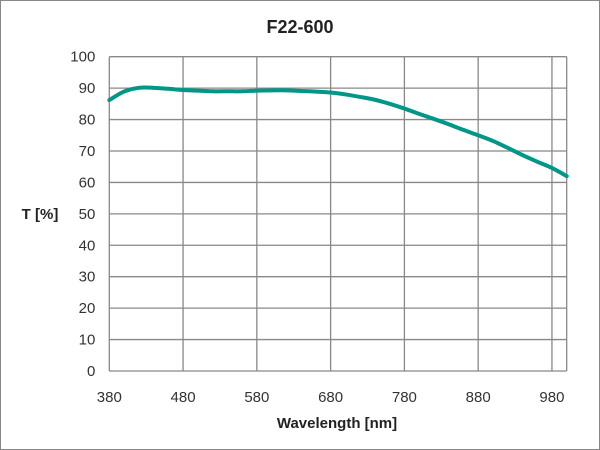  What do you see at coordinates (87, 182) in the screenshot?
I see `y-tick-label: 60` at bounding box center [87, 182].